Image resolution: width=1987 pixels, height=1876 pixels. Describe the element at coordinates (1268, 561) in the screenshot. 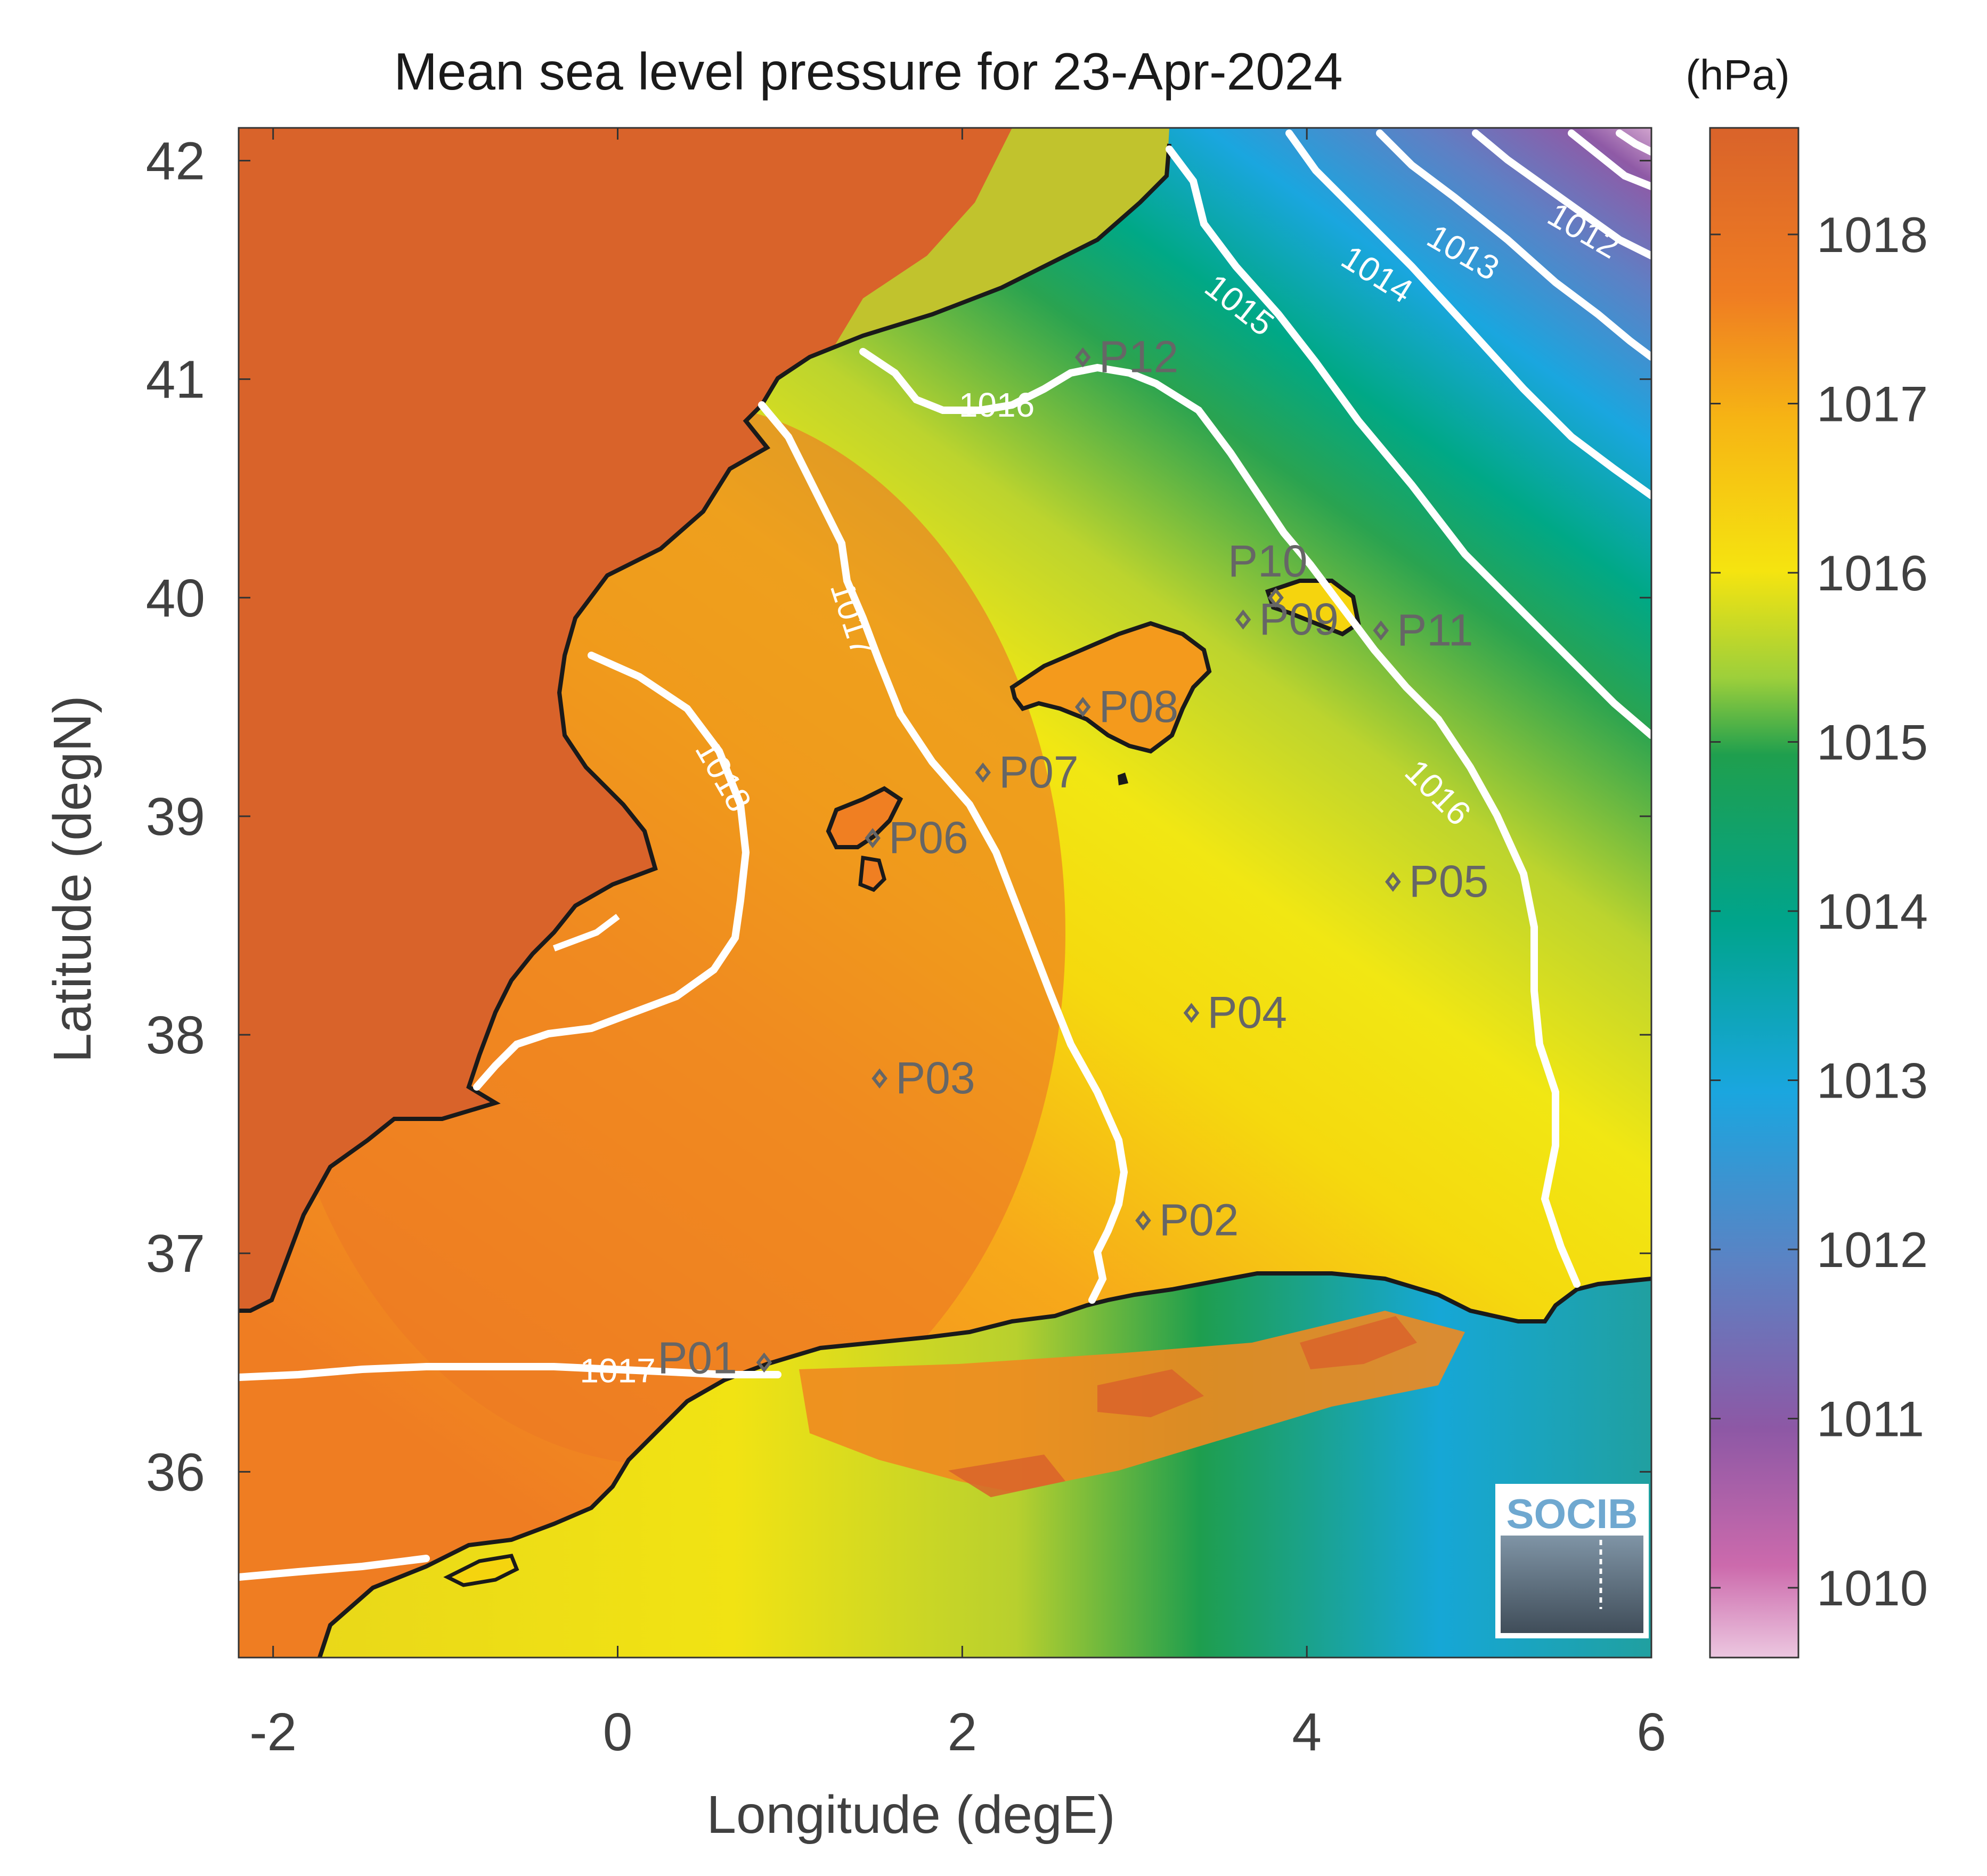

I see `station-label: P10` at that location.